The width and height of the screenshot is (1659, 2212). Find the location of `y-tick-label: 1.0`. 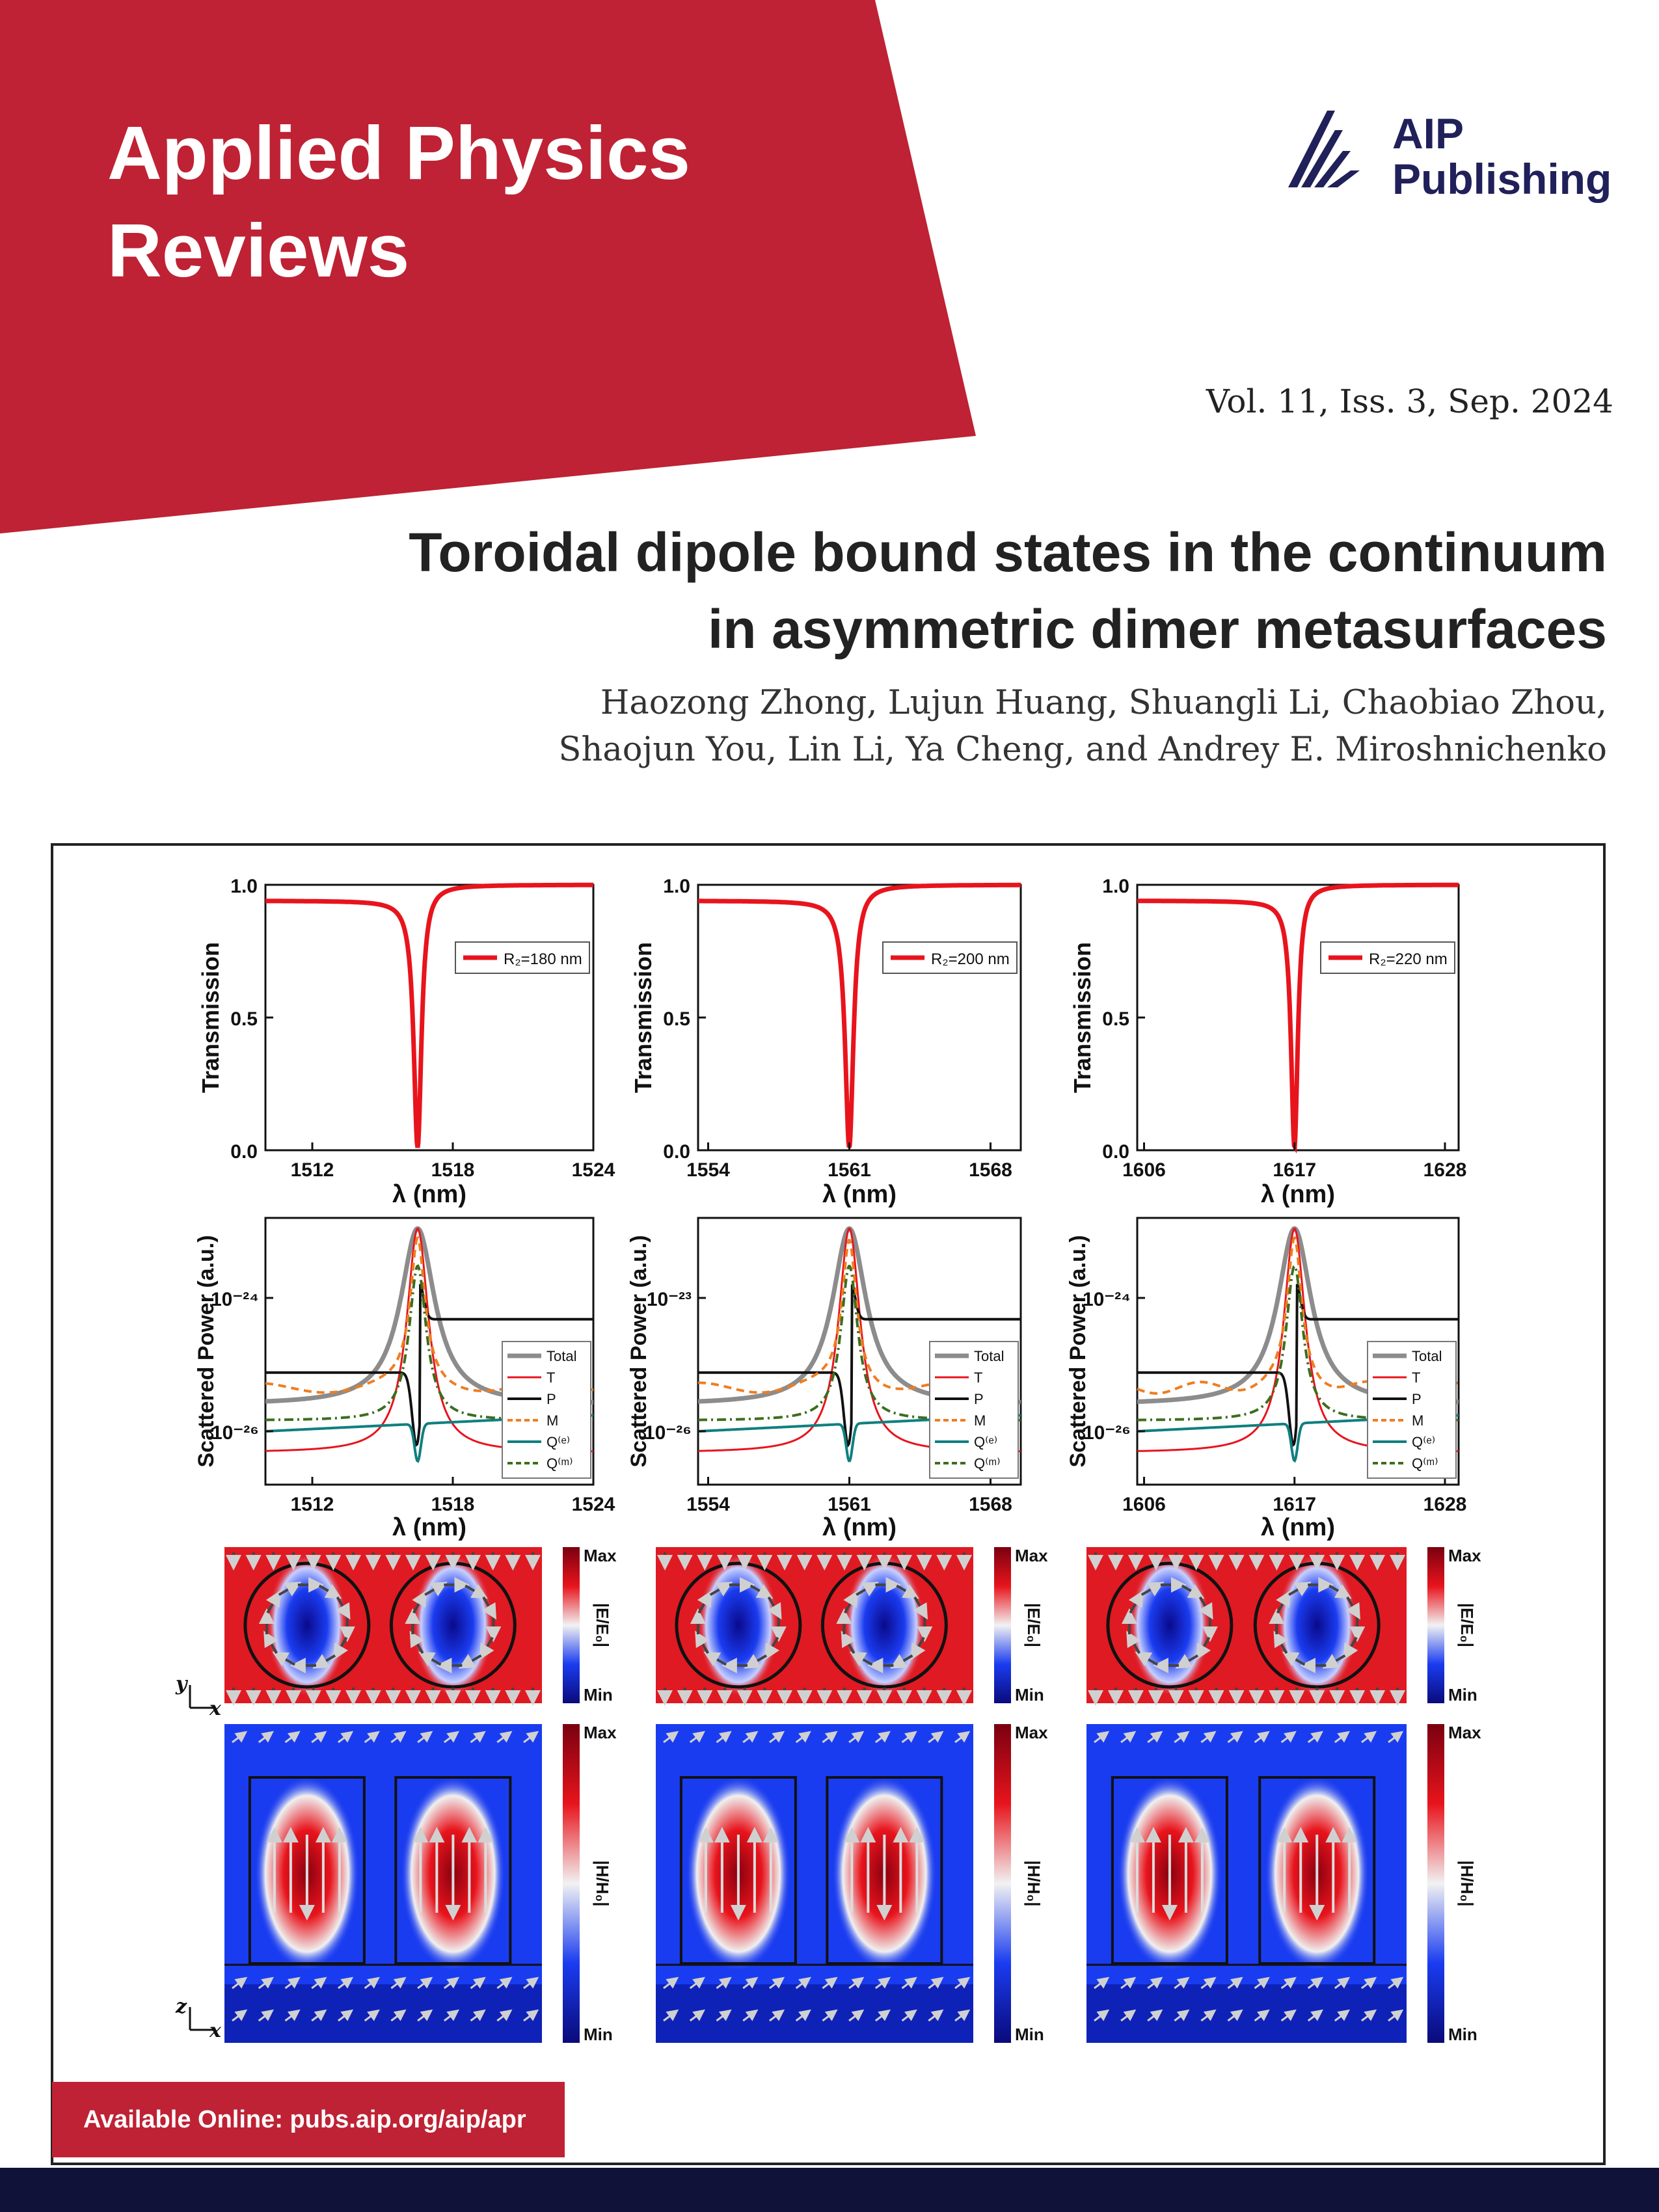

y-tick-label: 1.0 is located at coordinates (677, 887).